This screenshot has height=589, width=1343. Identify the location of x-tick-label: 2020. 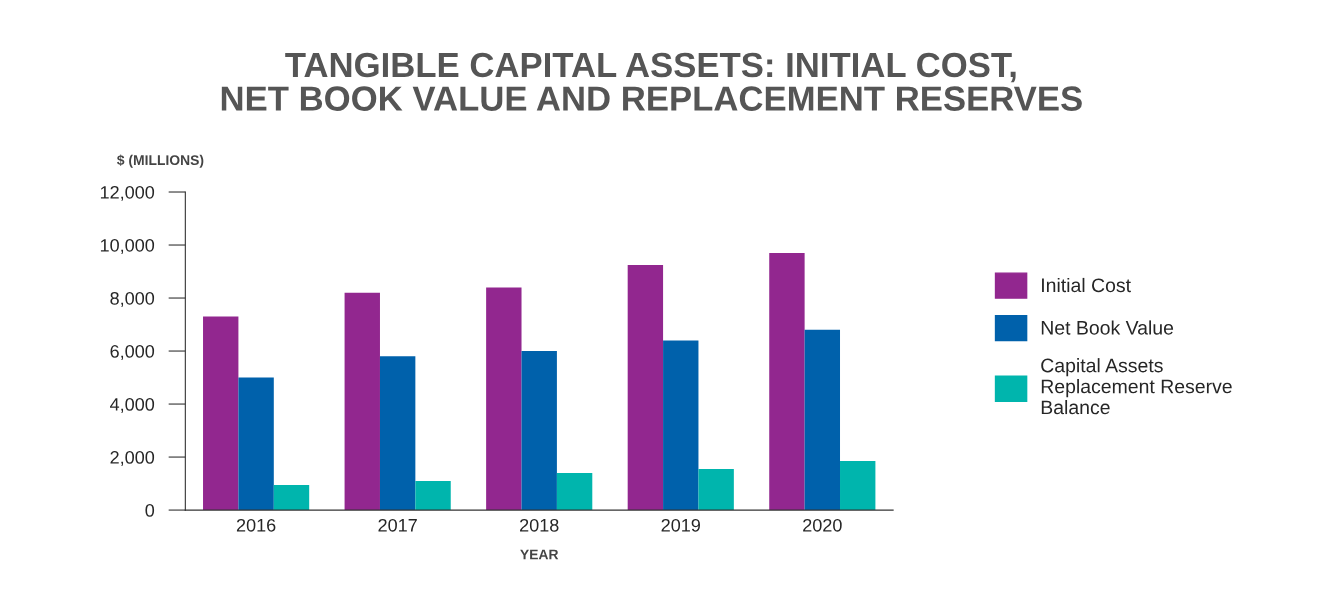
(822, 525).